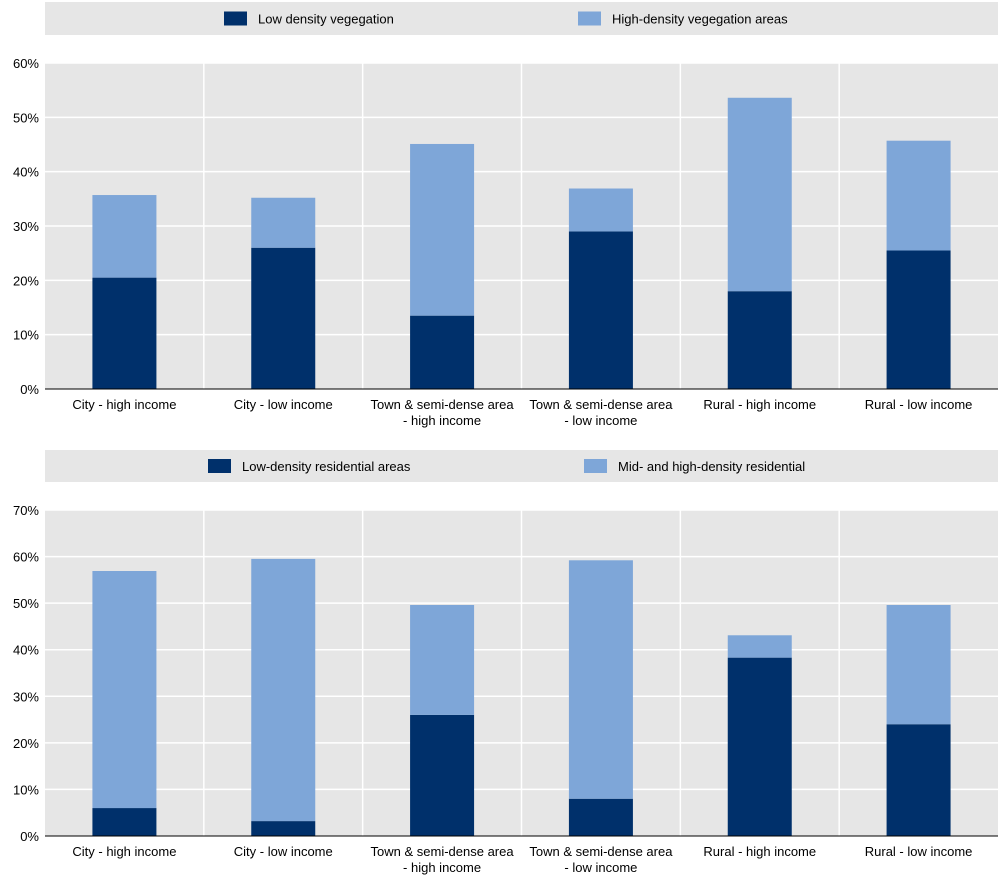 This screenshot has width=1000, height=880. What do you see at coordinates (700, 19) in the screenshot?
I see `legend-label-2: High-density vegegation areas` at bounding box center [700, 19].